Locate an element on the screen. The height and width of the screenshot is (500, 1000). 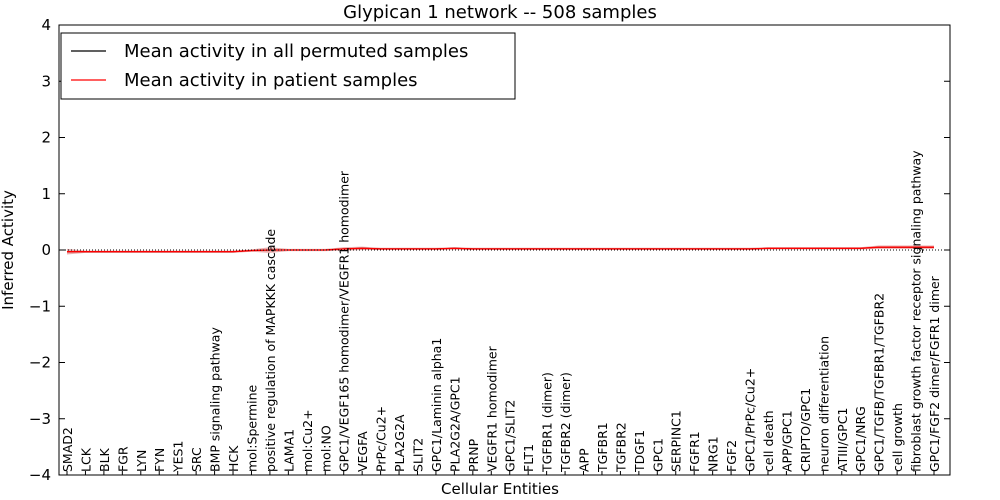
category-label: GPC1/Laminin alpha1 is located at coordinates (436, 405).